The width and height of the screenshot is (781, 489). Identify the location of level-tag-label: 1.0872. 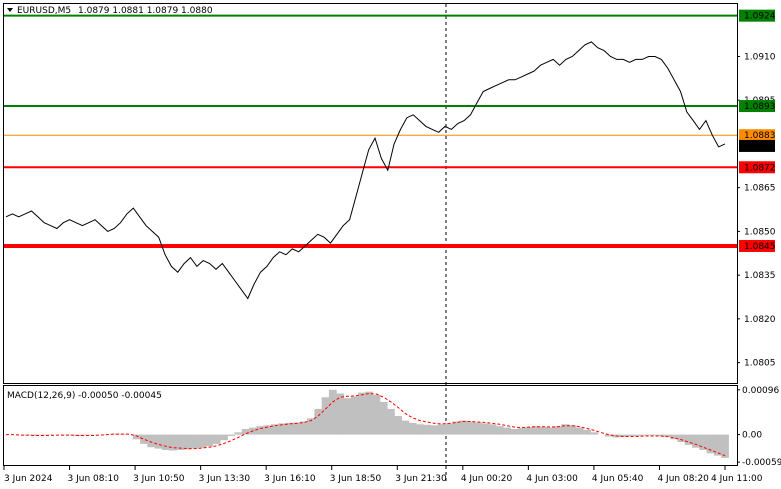
(760, 168).